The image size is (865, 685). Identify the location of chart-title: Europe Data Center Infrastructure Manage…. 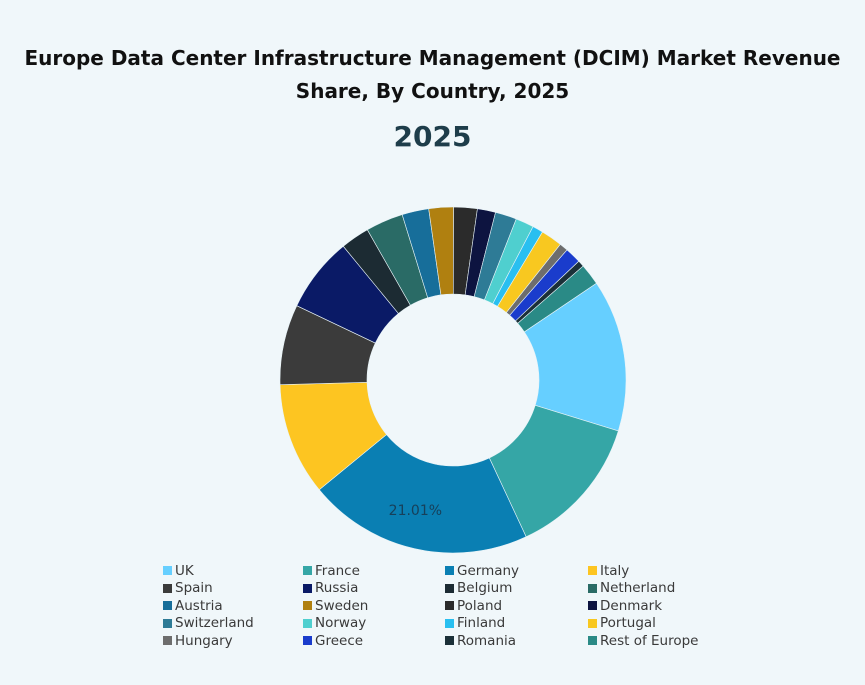
(432, 74).